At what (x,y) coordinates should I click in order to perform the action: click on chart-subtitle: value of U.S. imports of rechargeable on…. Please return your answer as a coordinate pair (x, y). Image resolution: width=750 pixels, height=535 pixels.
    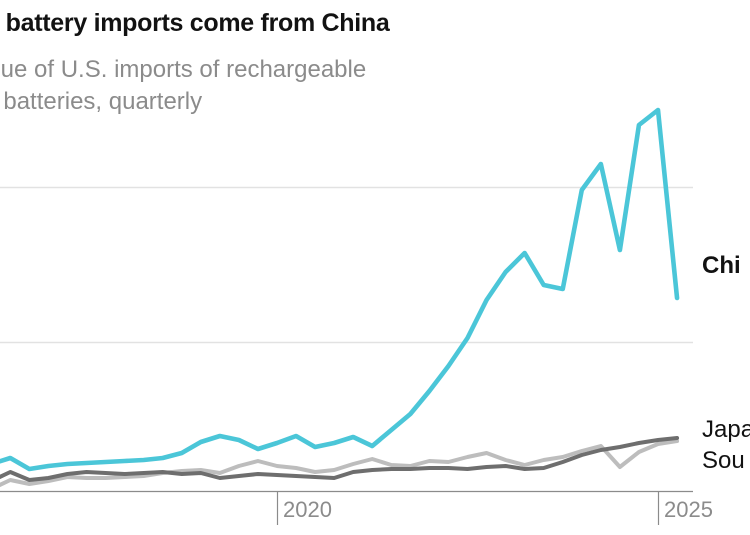
    Looking at the image, I should click on (183, 85).